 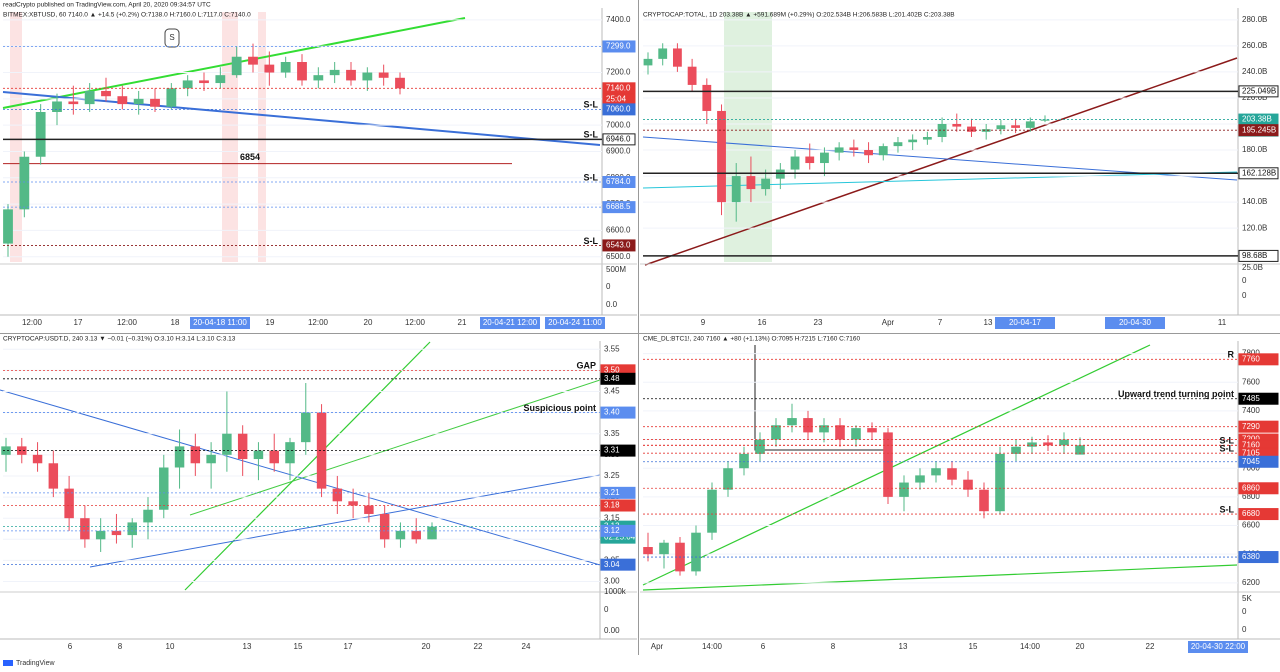 What do you see at coordinates (298, 646) in the screenshot?
I see `time-label: 15` at bounding box center [298, 646].